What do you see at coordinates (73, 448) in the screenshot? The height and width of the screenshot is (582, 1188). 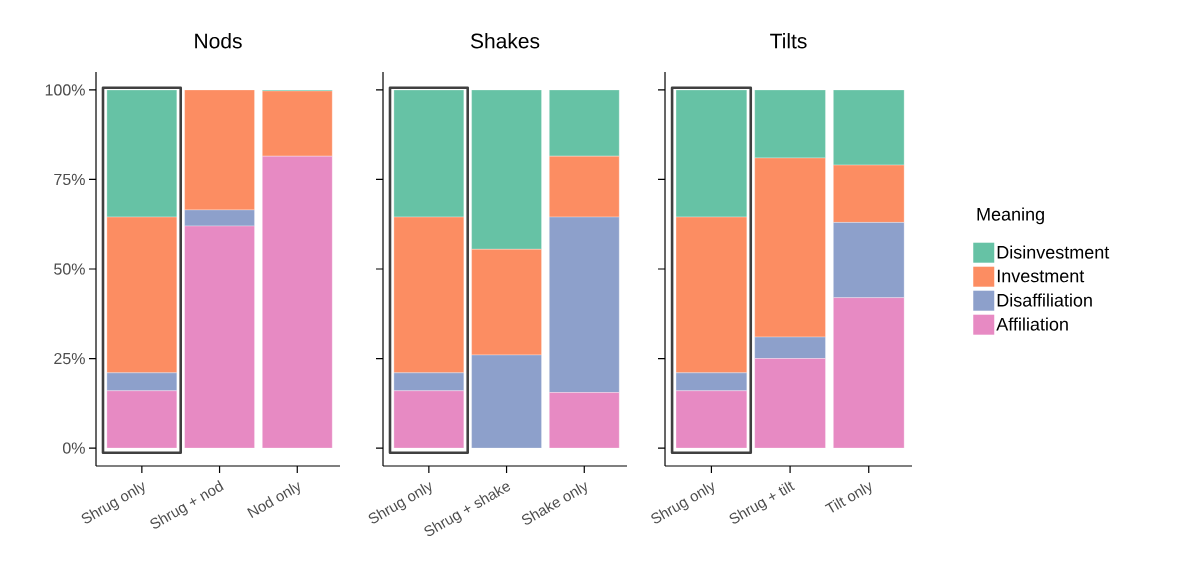 I see `y-tick-label: 0%` at bounding box center [73, 448].